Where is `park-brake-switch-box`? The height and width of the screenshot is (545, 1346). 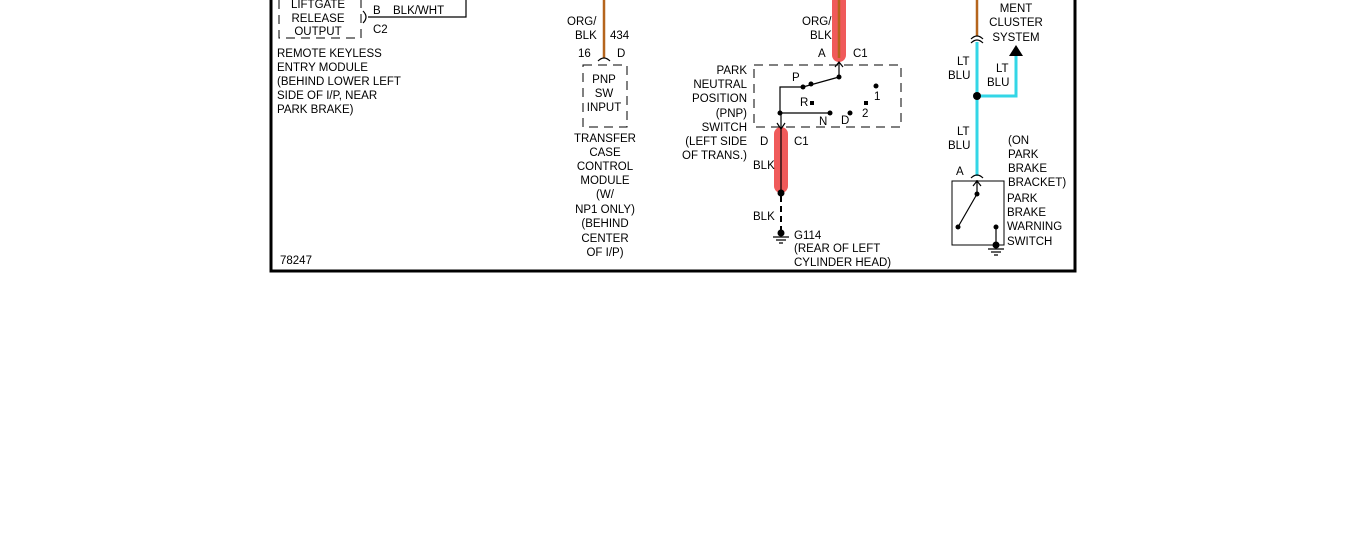
park-brake-switch-box is located at coordinates (978, 213).